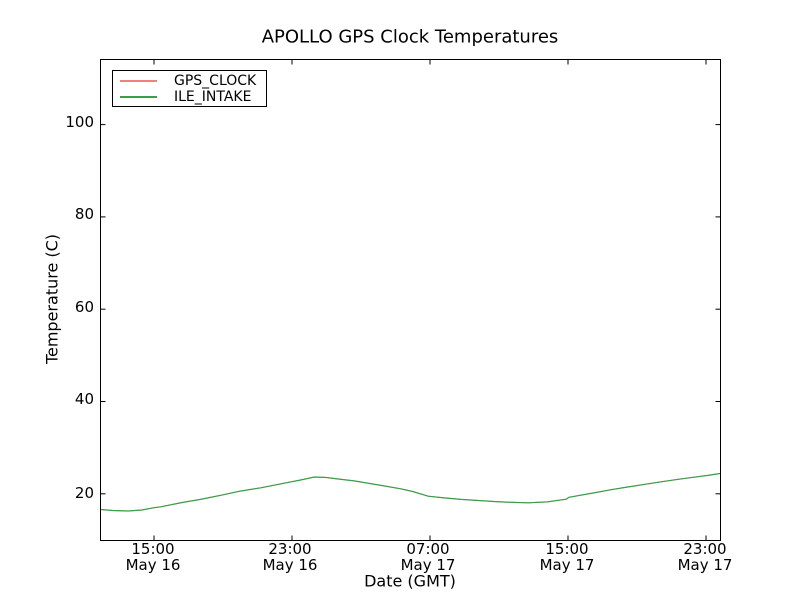 Image resolution: width=800 pixels, height=600 pixels. Describe the element at coordinates (84, 399) in the screenshot. I see `y-tick-label: 40` at that location.